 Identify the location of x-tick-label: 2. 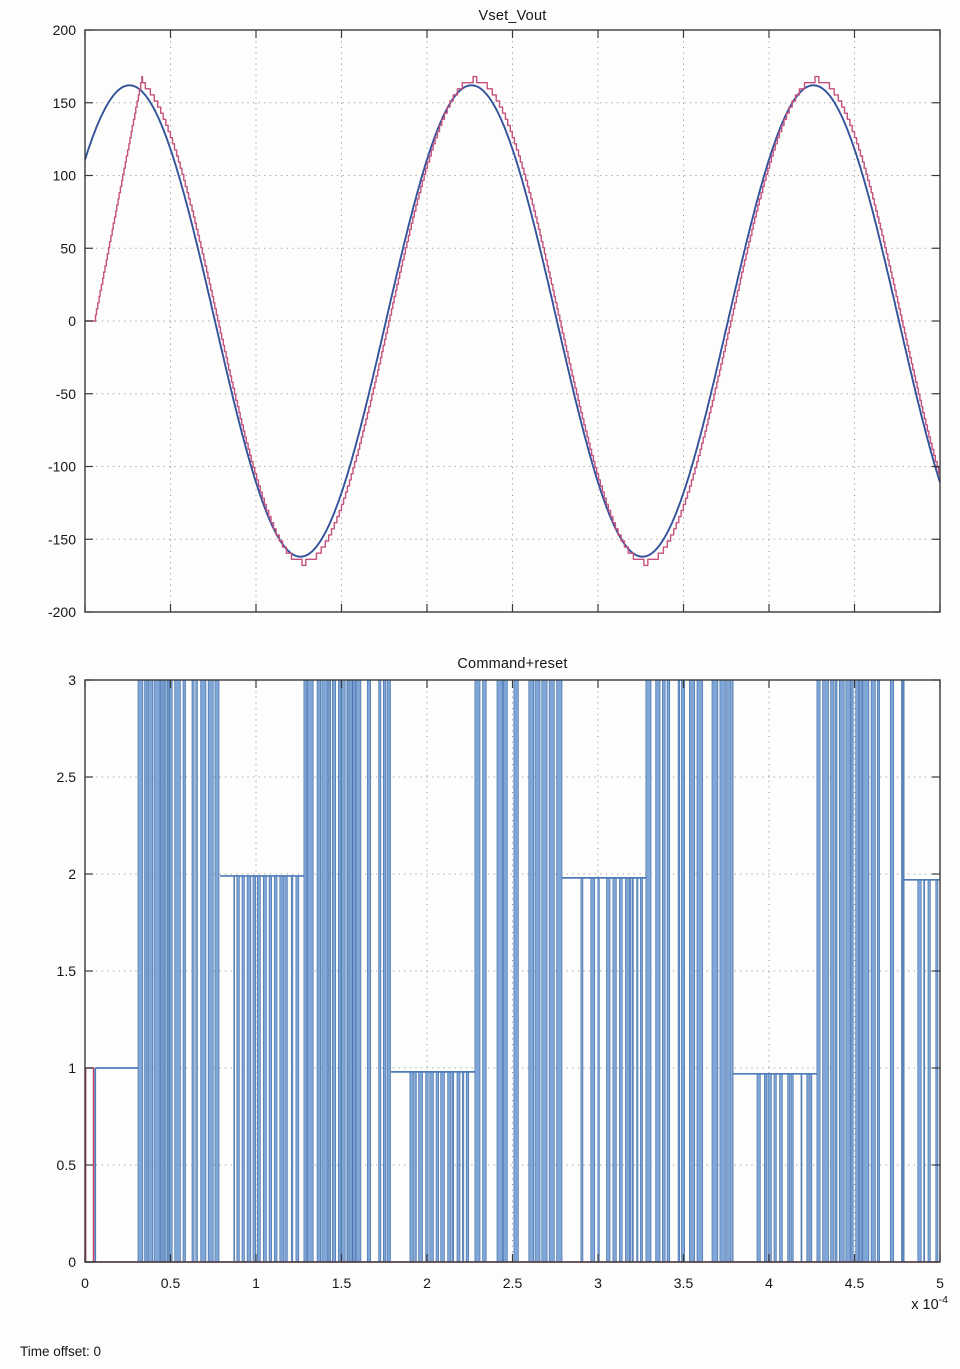
(427, 1283).